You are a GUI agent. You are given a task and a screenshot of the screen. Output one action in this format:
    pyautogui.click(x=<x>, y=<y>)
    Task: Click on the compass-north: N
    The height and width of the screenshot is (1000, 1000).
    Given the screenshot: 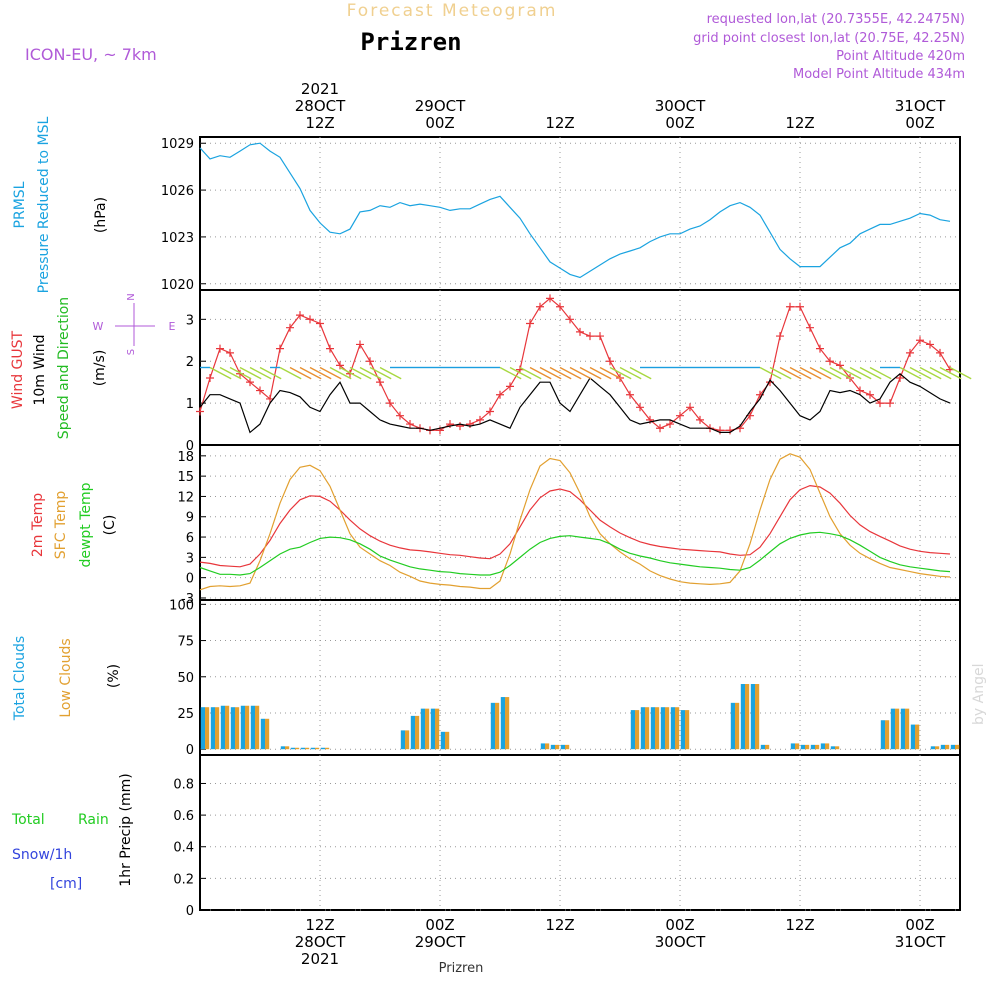 What is the action you would take?
    pyautogui.click(x=131, y=296)
    